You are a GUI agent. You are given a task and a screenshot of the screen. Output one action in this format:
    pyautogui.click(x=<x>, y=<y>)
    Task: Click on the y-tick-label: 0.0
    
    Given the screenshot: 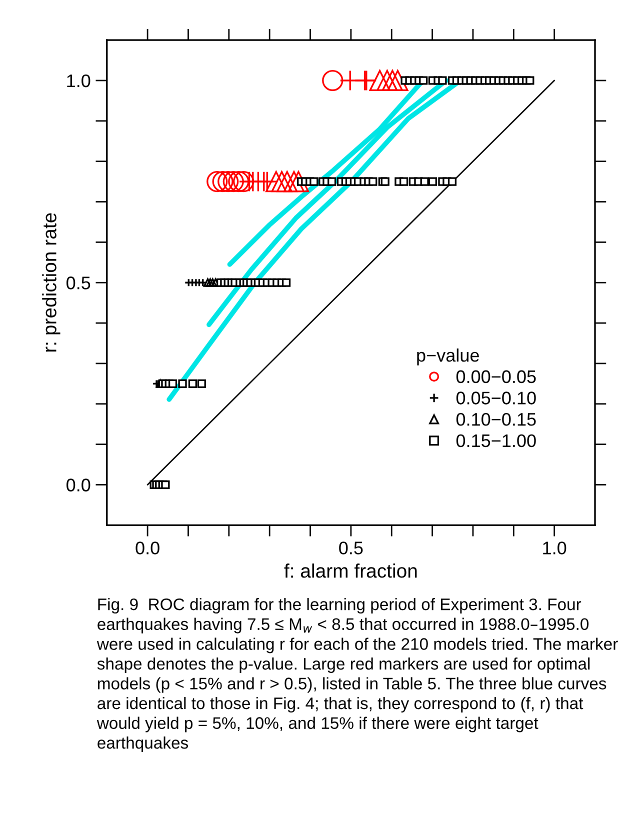 What is the action you would take?
    pyautogui.click(x=78, y=485)
    